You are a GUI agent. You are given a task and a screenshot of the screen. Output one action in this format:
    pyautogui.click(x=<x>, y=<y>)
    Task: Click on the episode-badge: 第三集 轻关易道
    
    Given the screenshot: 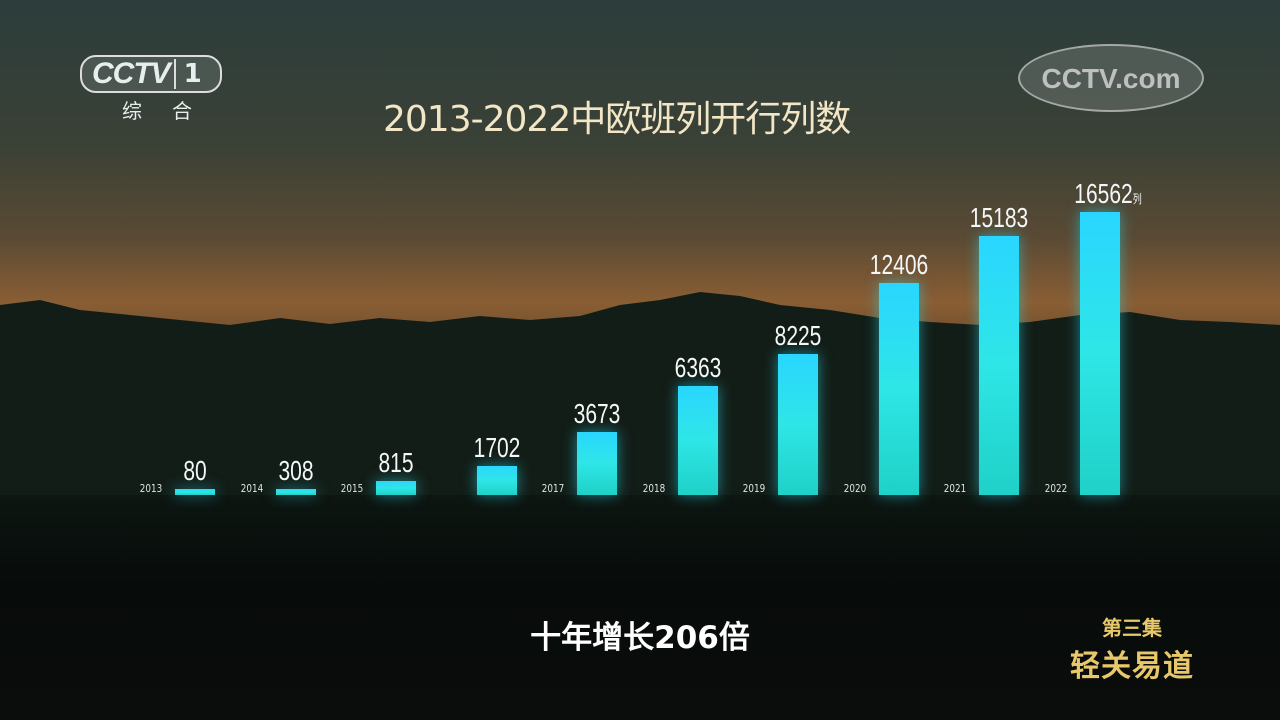 What is the action you would take?
    pyautogui.click(x=1132, y=648)
    